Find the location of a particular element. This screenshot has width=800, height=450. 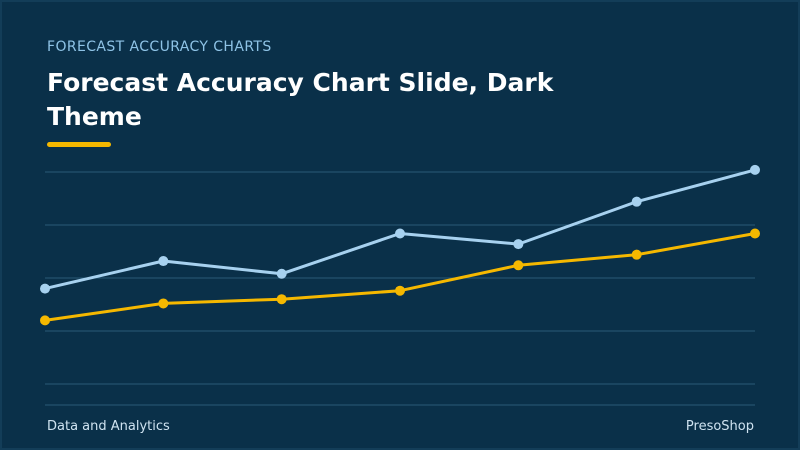

footer-category: Data and Analytics is located at coordinates (108, 426).